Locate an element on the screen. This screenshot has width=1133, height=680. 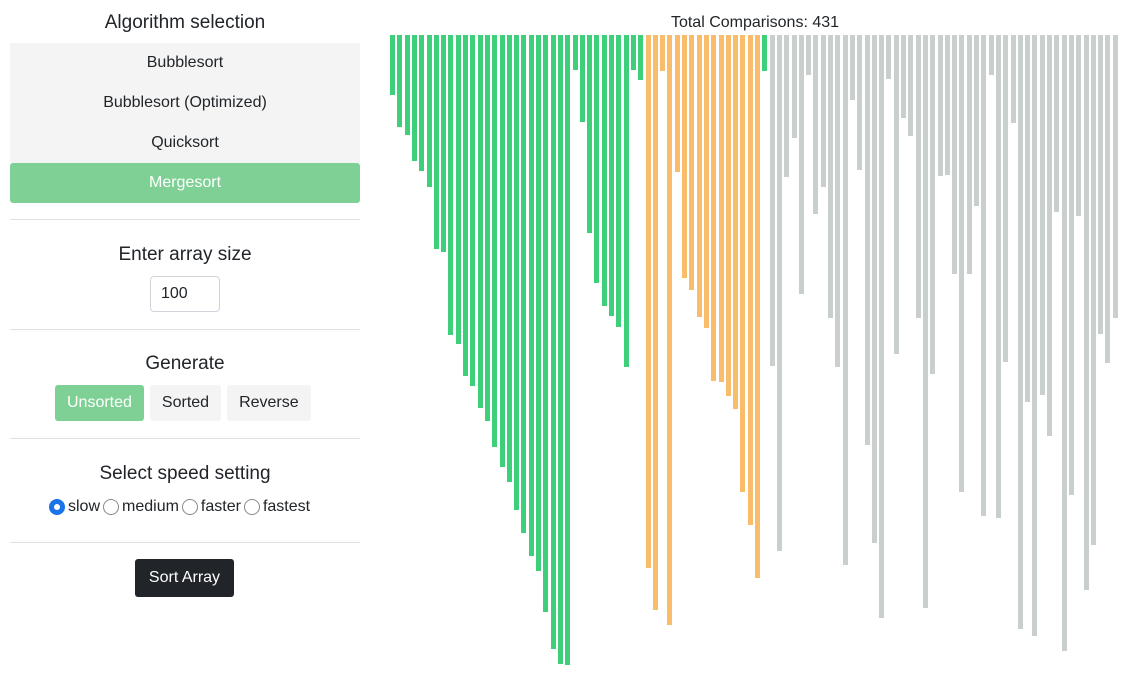
array-size-input is located at coordinates (185, 294).